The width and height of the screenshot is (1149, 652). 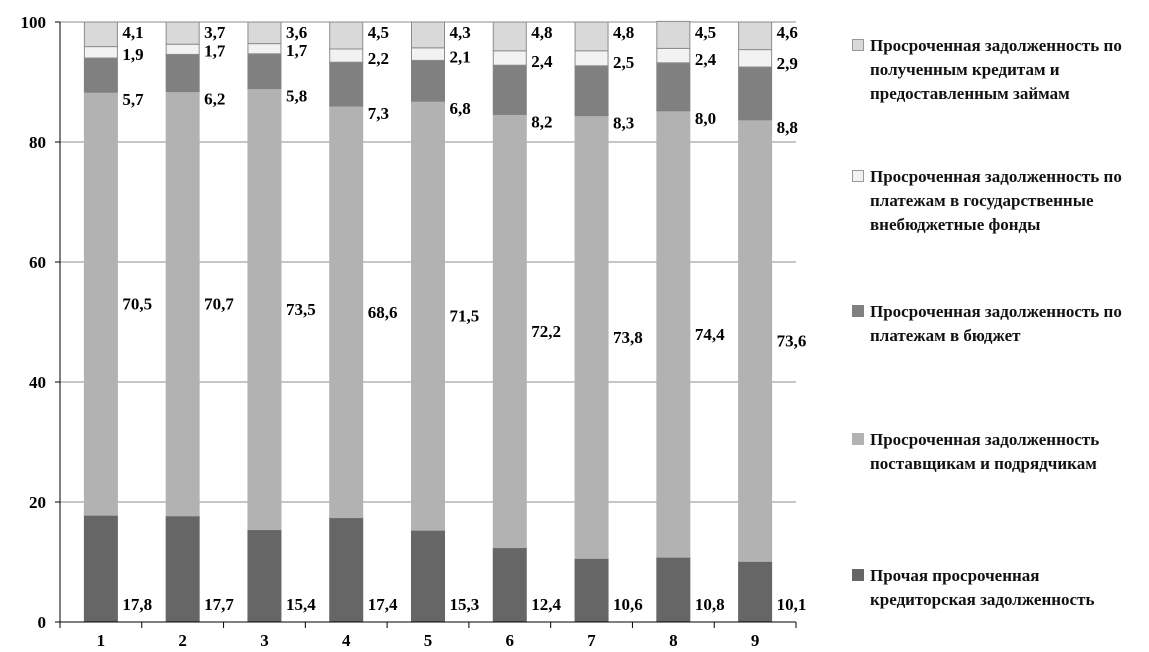 I want to click on y-tick-label-40: 40, so click(x=37, y=382).